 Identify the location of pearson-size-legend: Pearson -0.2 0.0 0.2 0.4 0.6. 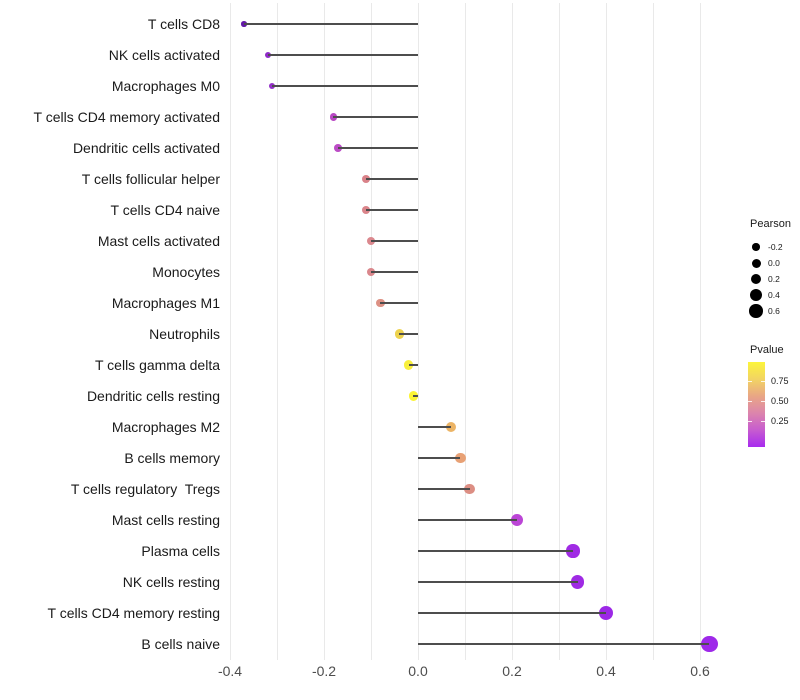
(772, 273).